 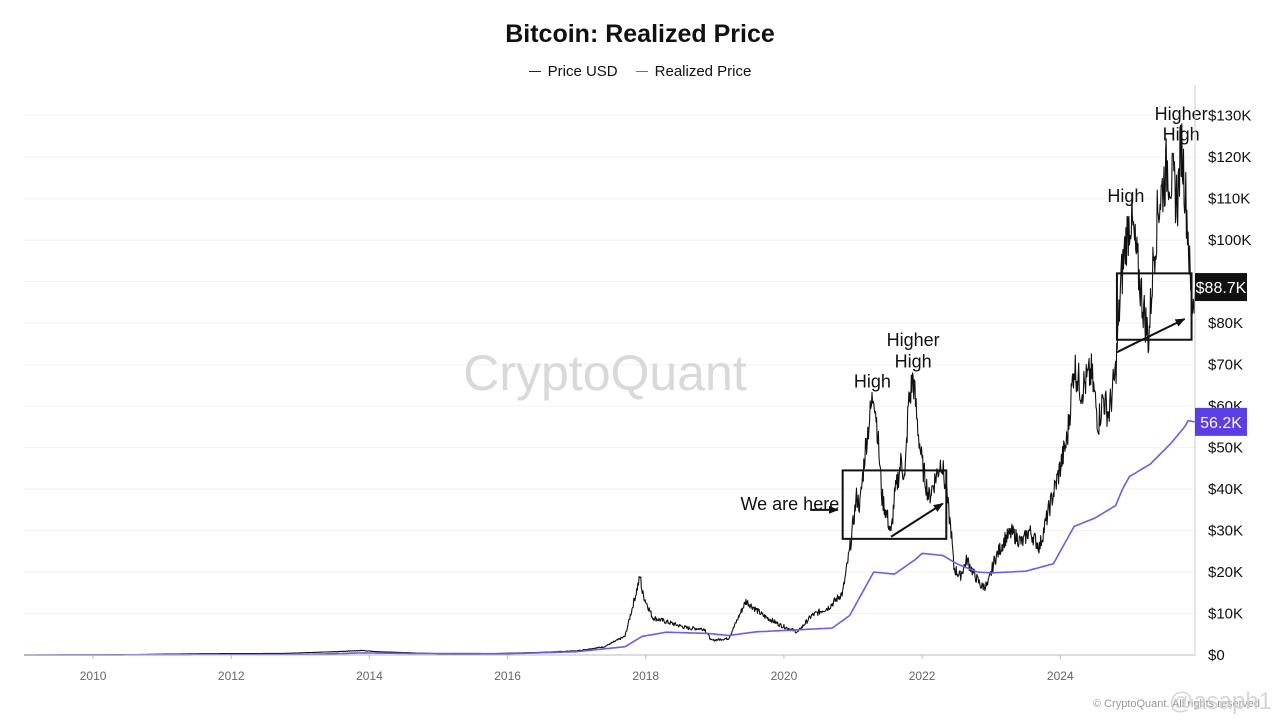 I want to click on x-tick-label: 2024, so click(x=1060, y=676).